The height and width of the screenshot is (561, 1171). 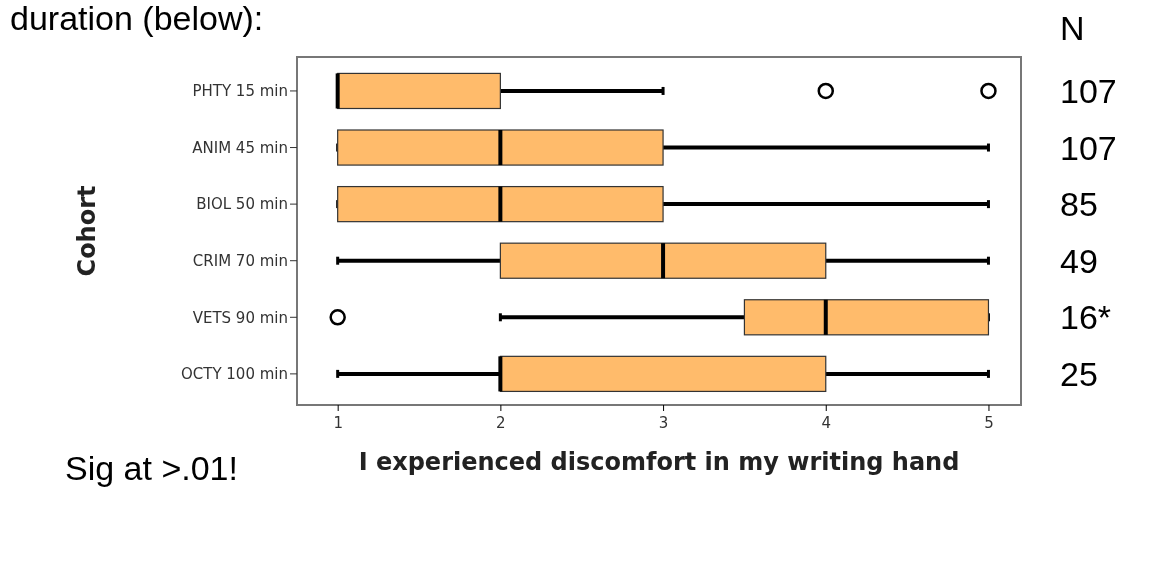 I want to click on x-tick-label: 5, so click(x=989, y=422).